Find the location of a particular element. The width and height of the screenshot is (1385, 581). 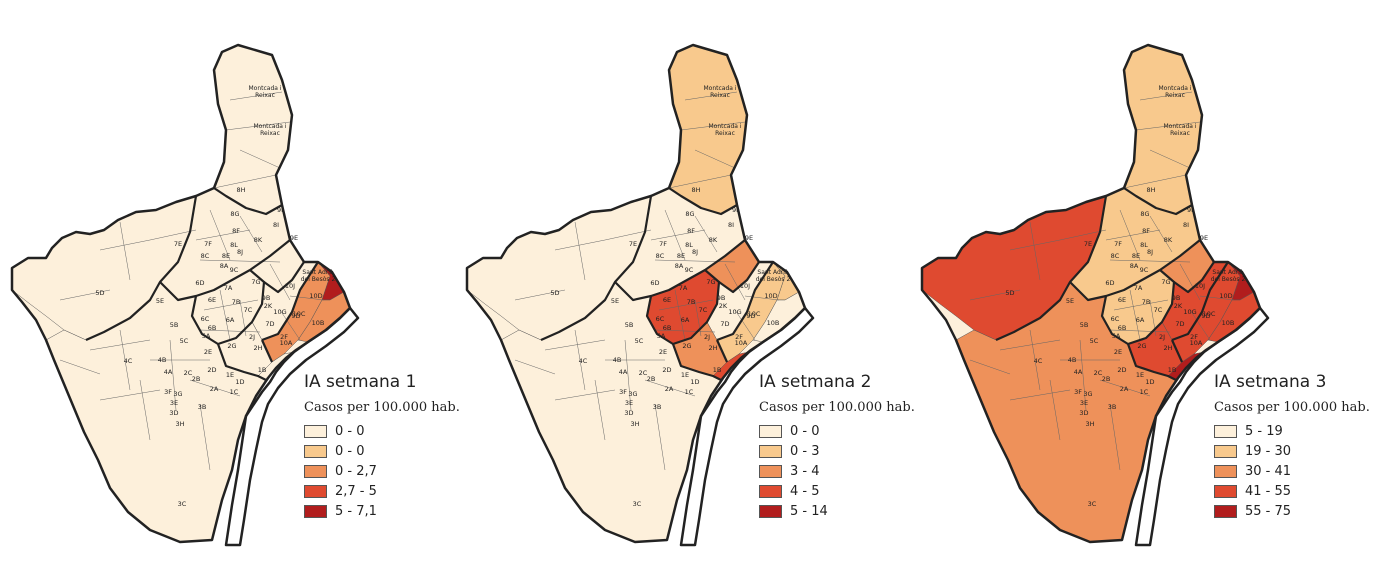

area-code-label: 5D is located at coordinates (99, 293).